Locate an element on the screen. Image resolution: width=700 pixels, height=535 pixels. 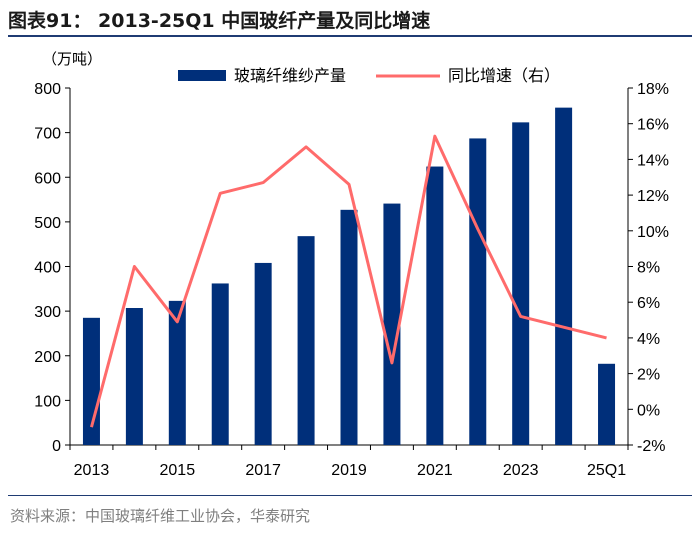
y-right-tick-label: 10% is located at coordinates (653, 232).